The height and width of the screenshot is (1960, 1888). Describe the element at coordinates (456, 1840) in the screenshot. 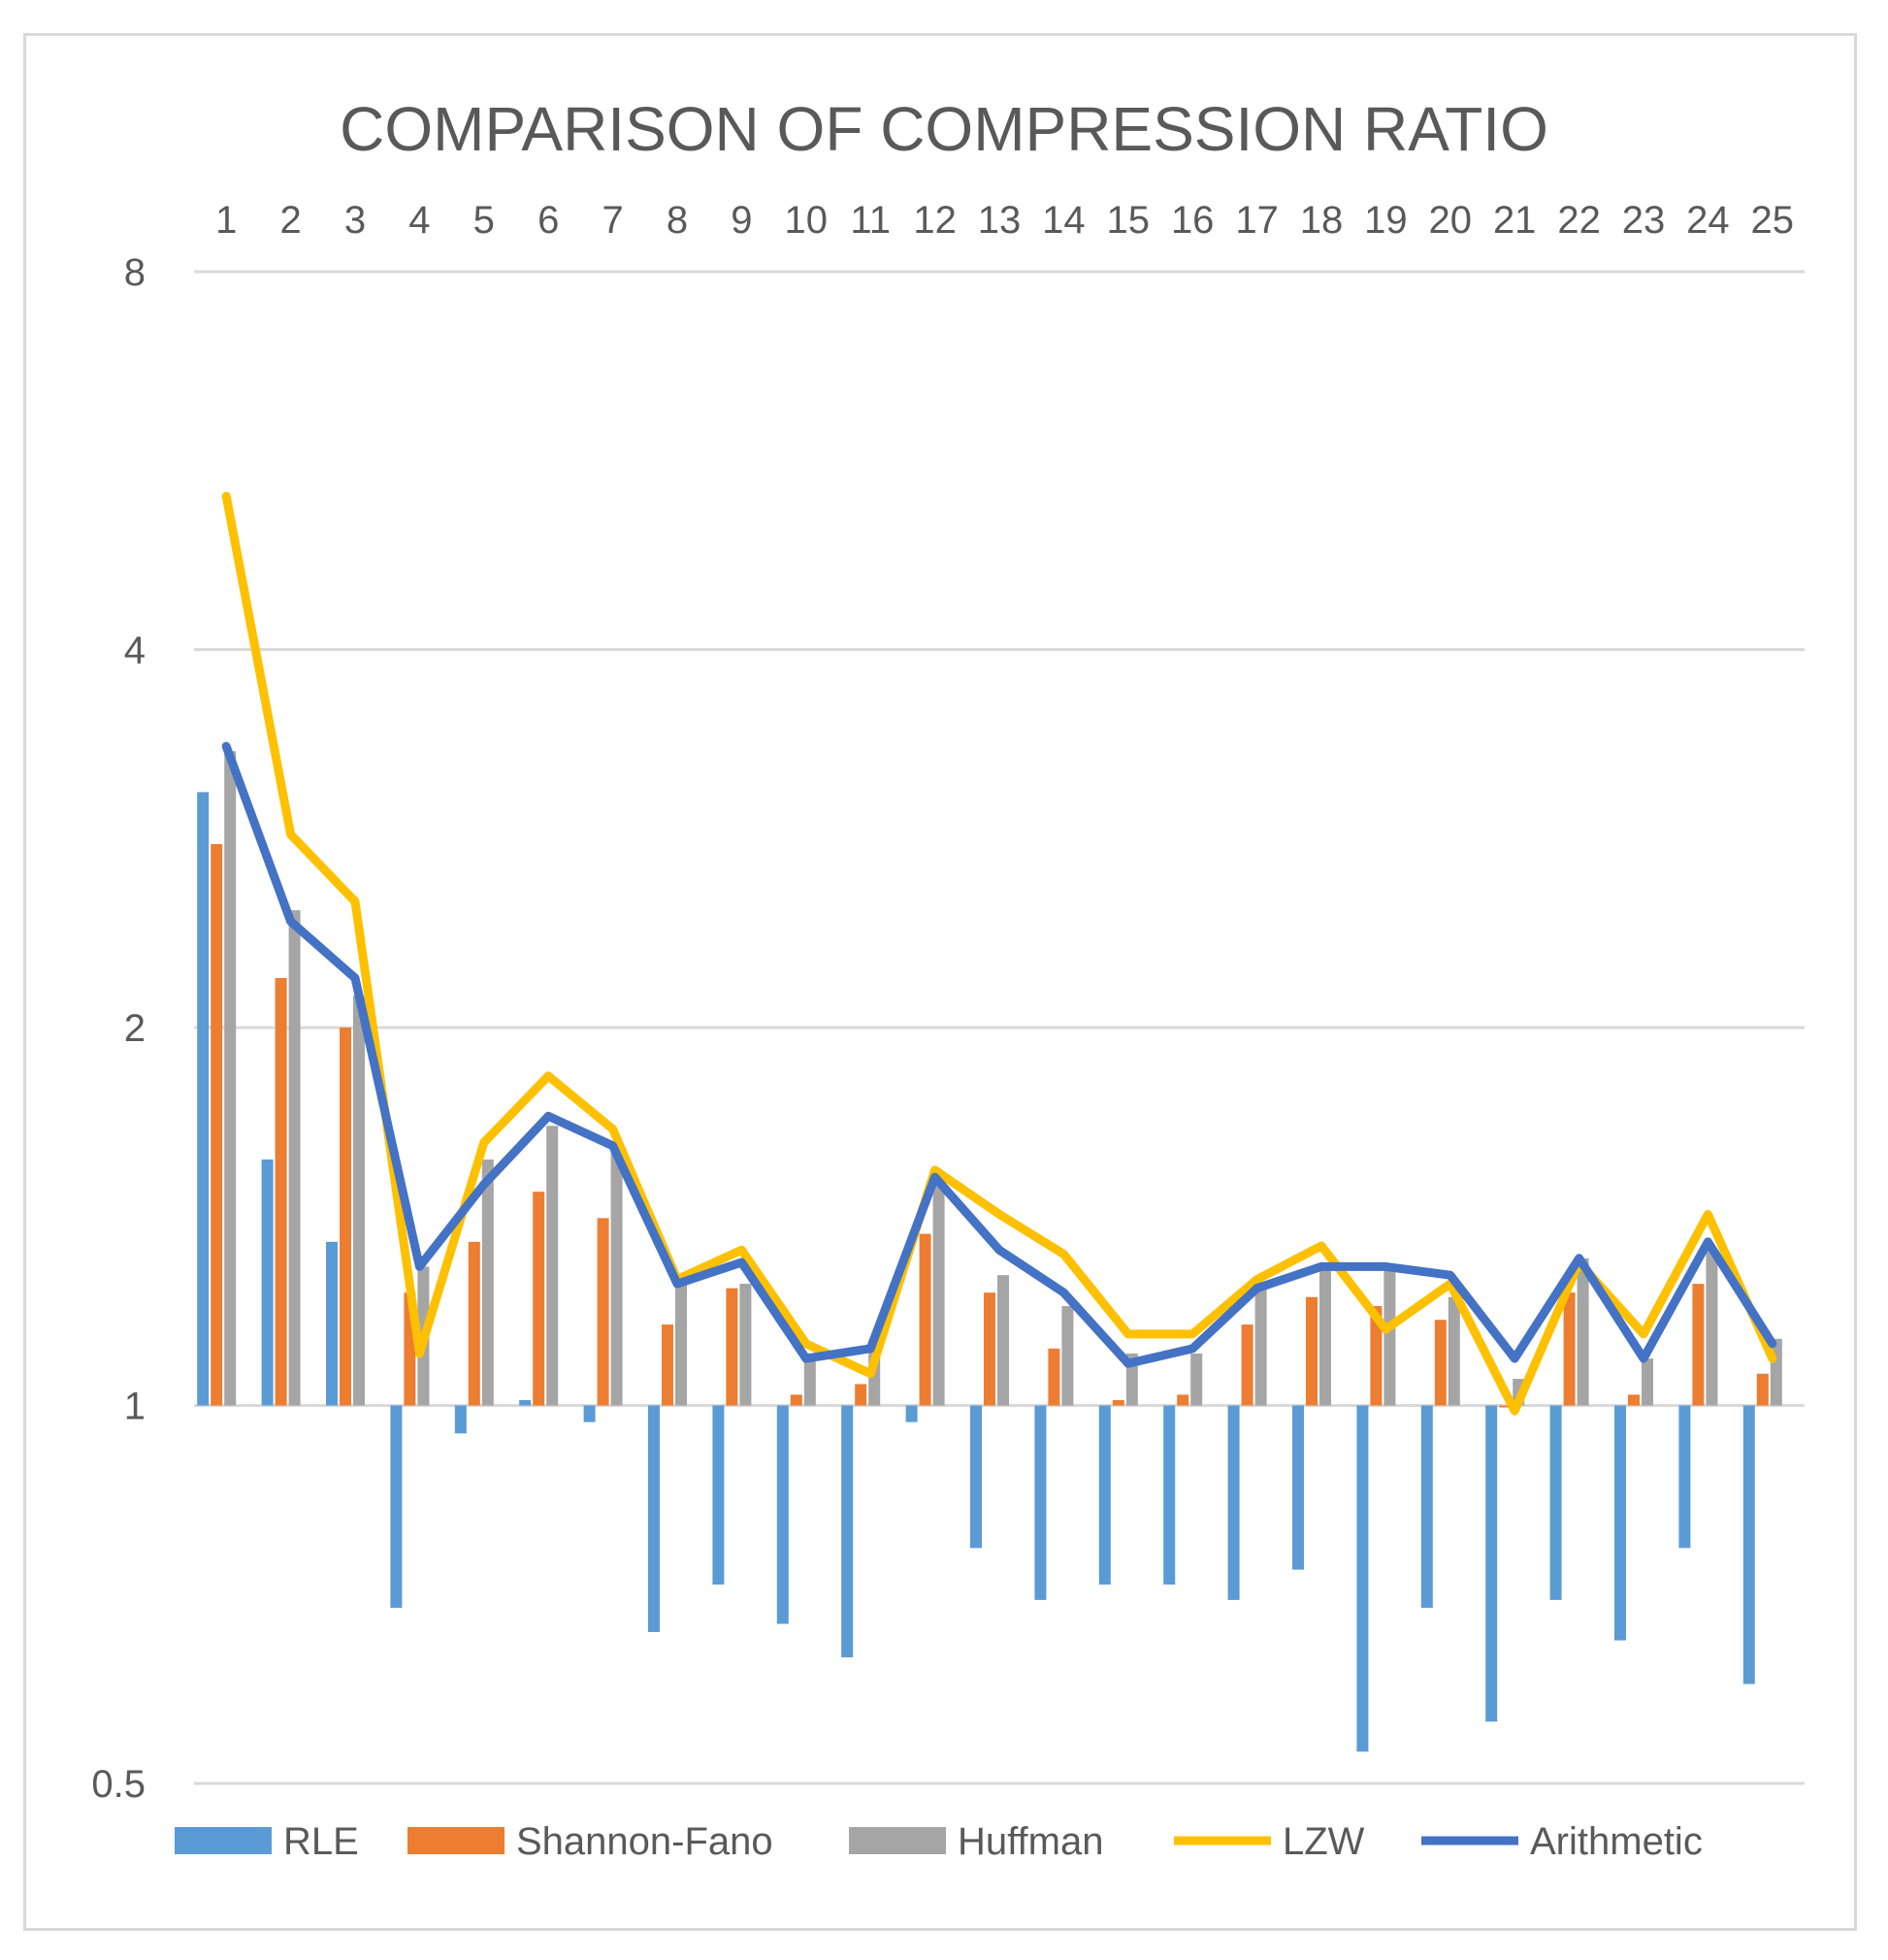

I see `legend-swatch-shannon-fano` at that location.